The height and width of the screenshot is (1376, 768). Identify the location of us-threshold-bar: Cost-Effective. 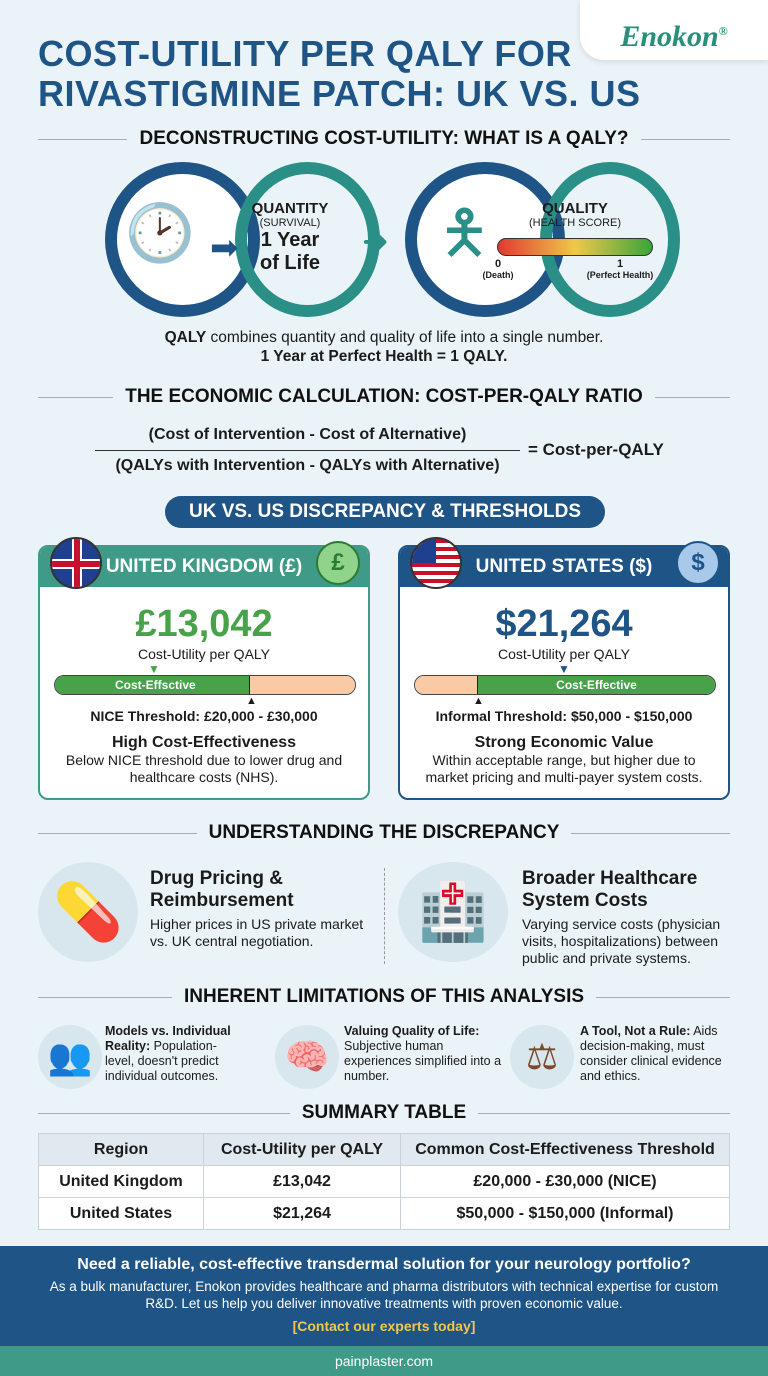
(565, 685).